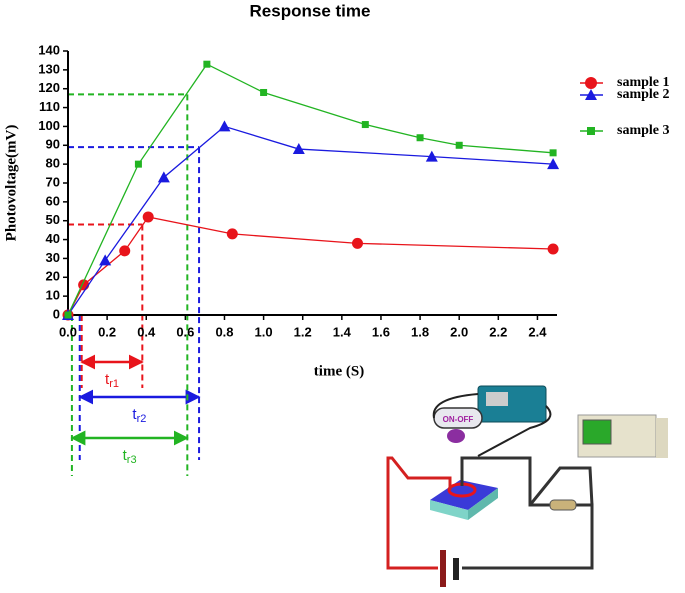 Image resolution: width=685 pixels, height=593 pixels. I want to click on legend-label: sample 3, so click(643, 130).